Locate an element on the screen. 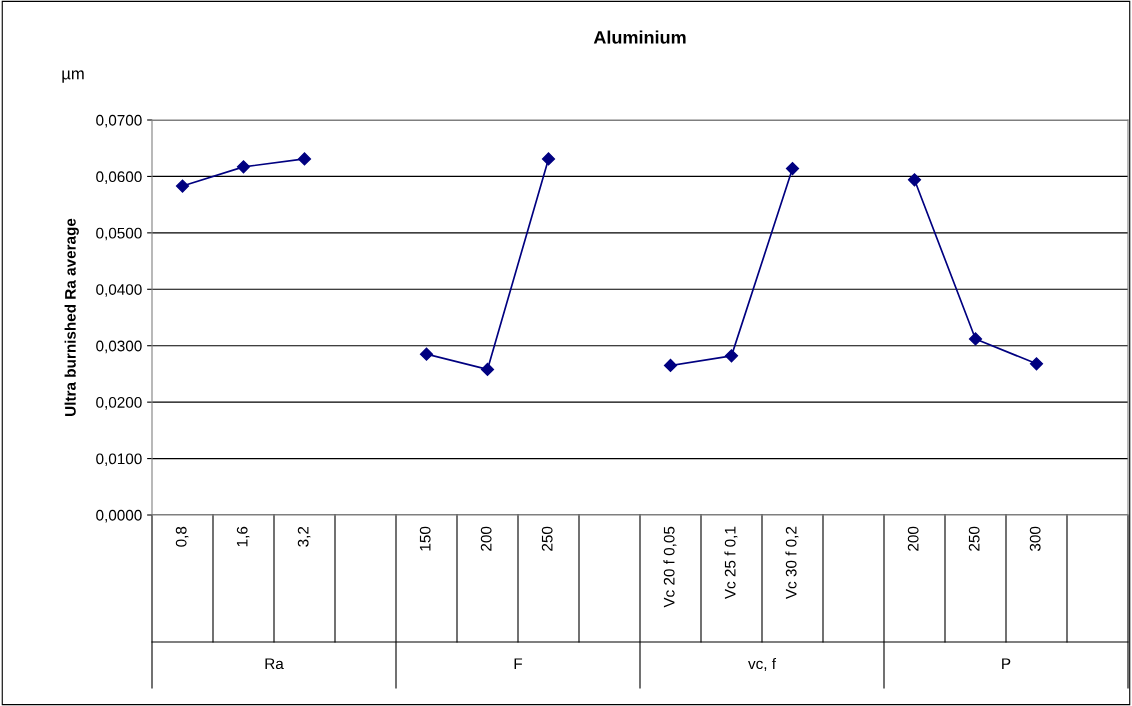  y-tick-label: 0,0300 is located at coordinates (119, 347).